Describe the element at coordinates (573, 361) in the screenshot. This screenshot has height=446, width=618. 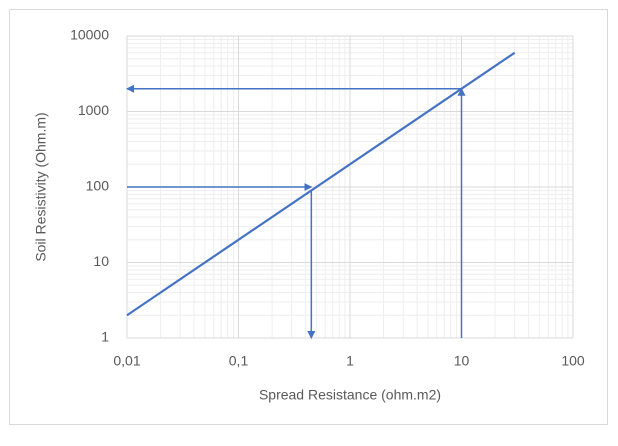
I see `x-tick-label: 100` at that location.